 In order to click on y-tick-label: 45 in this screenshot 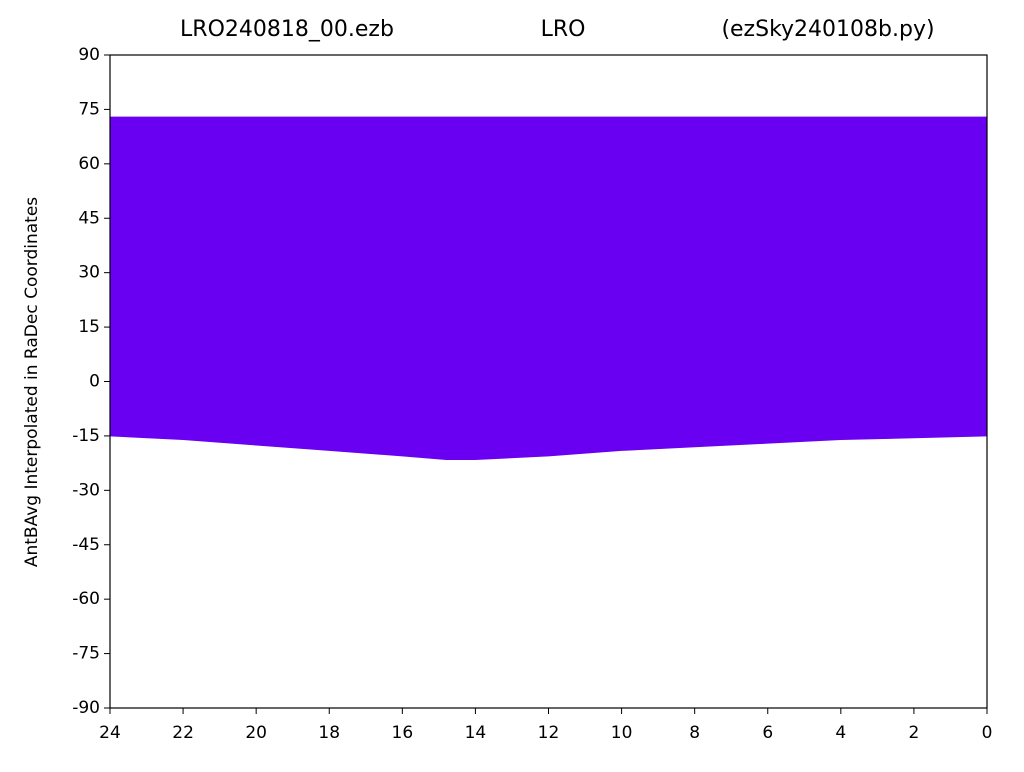, I will do `click(89, 218)`.